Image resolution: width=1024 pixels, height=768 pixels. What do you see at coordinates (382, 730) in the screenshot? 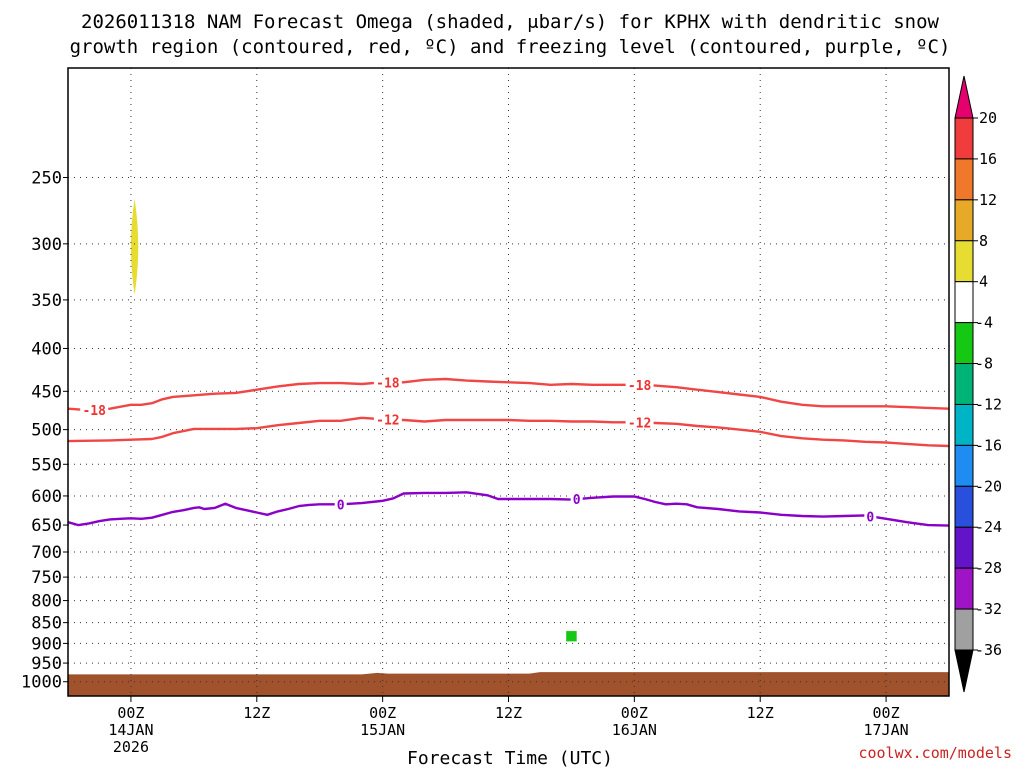
I see `x-tick-label: 15JAN` at bounding box center [382, 730].